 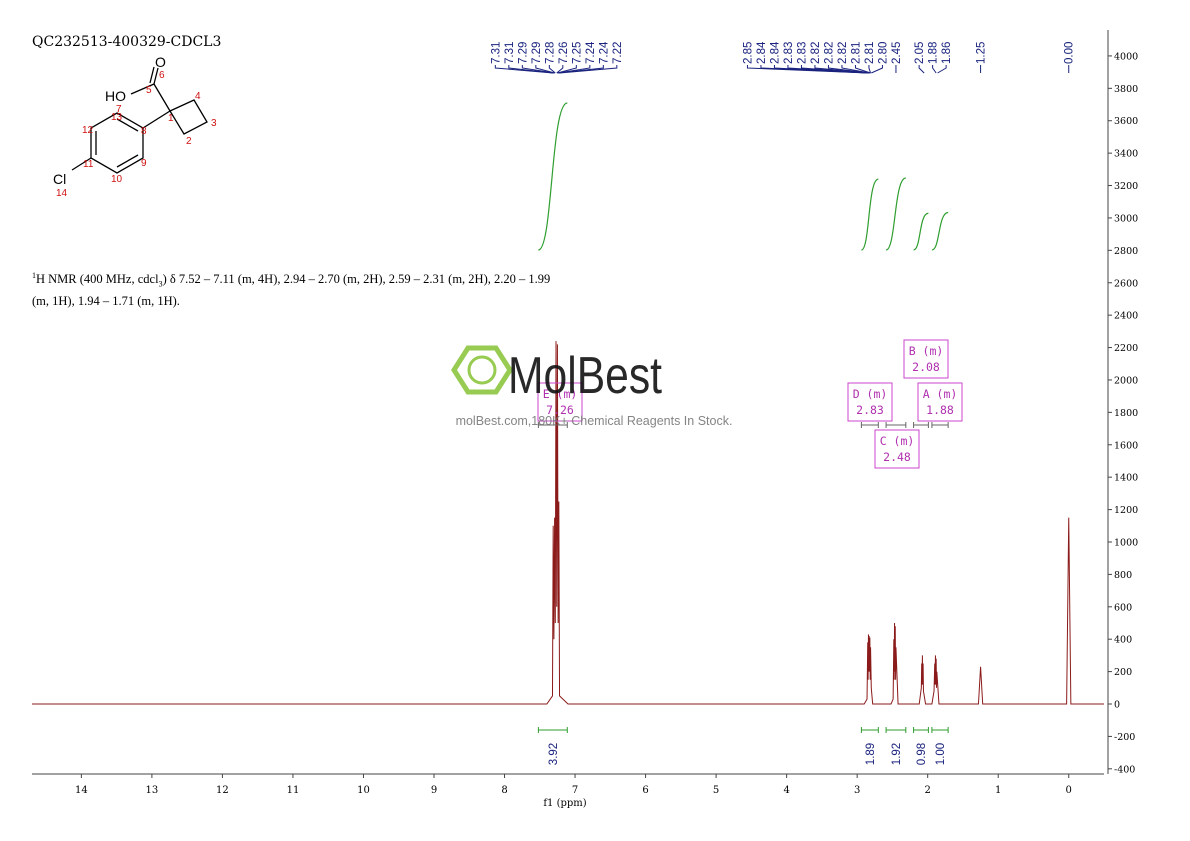 What do you see at coordinates (1126, 121) in the screenshot?
I see `y-tick-label: 3600` at bounding box center [1126, 121].